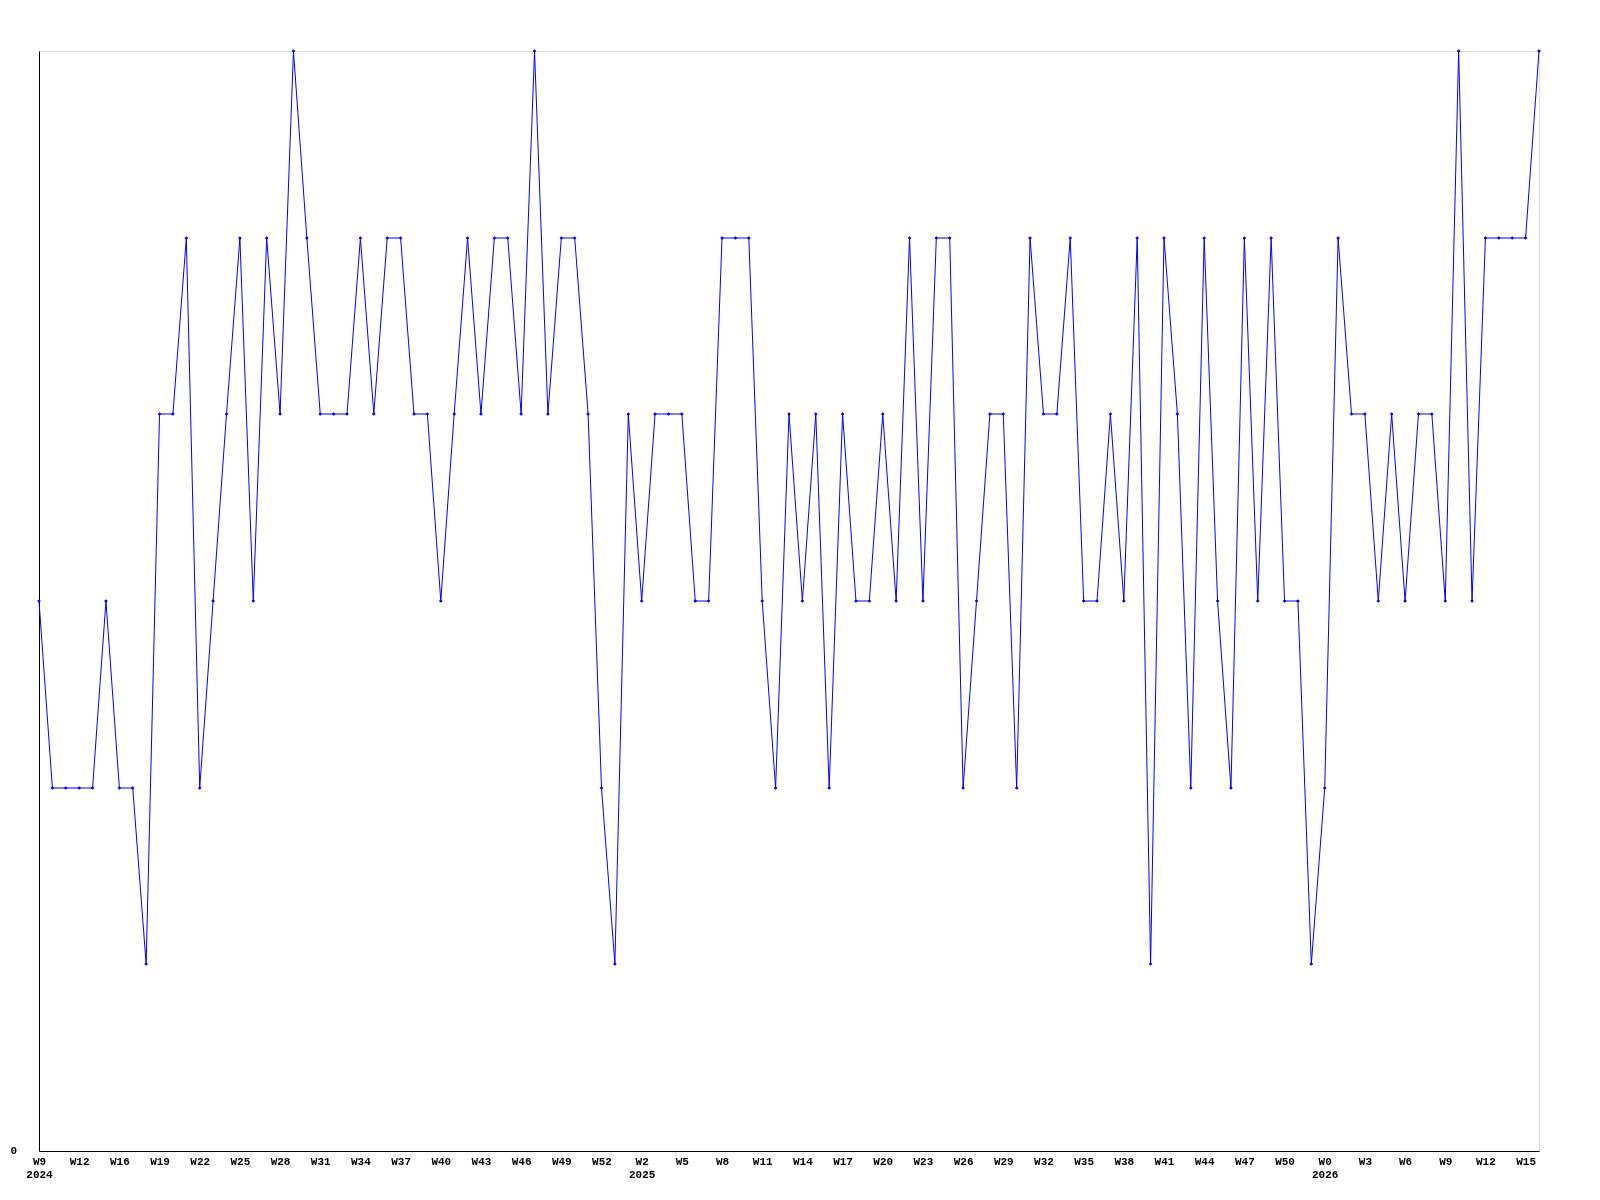 The height and width of the screenshot is (1200, 1600). What do you see at coordinates (642, 1168) in the screenshot?
I see `x-tick-label: W2 2025` at bounding box center [642, 1168].